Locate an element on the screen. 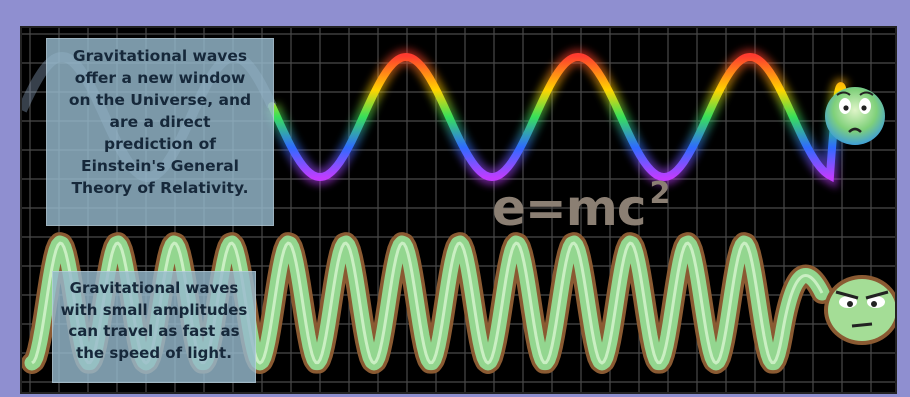 Image resolution: width=910 pixels, height=397 pixels. equation-label: e=mc 2 is located at coordinates (581, 206).